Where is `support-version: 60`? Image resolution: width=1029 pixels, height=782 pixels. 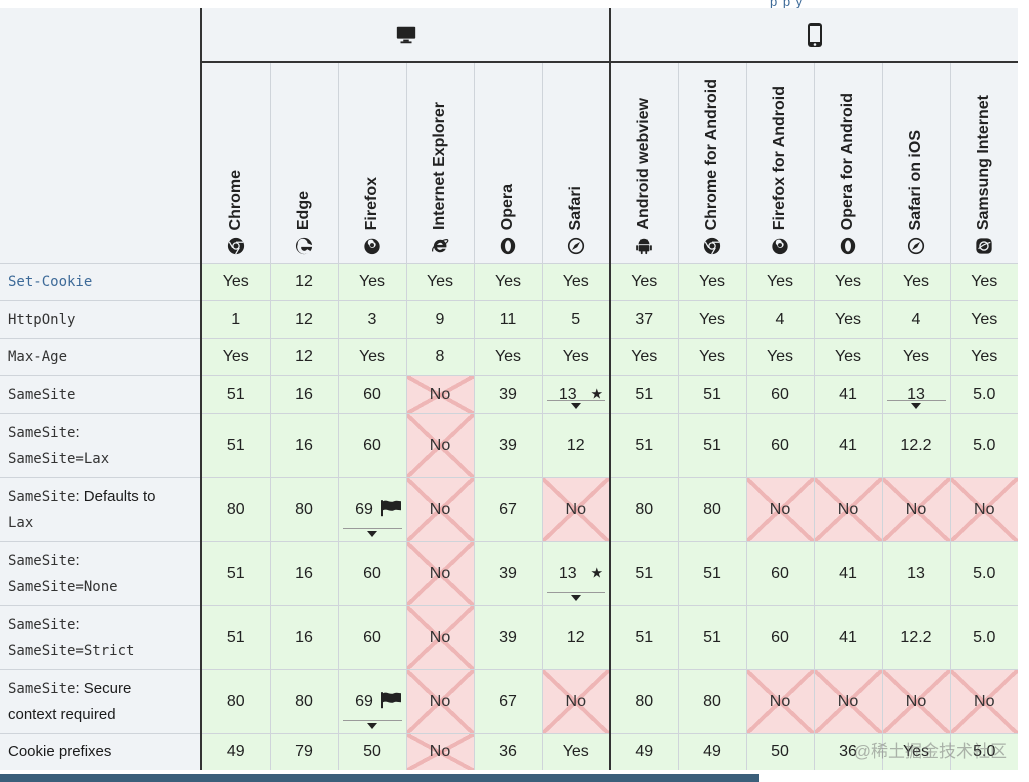 support-version: 60 is located at coordinates (372, 573).